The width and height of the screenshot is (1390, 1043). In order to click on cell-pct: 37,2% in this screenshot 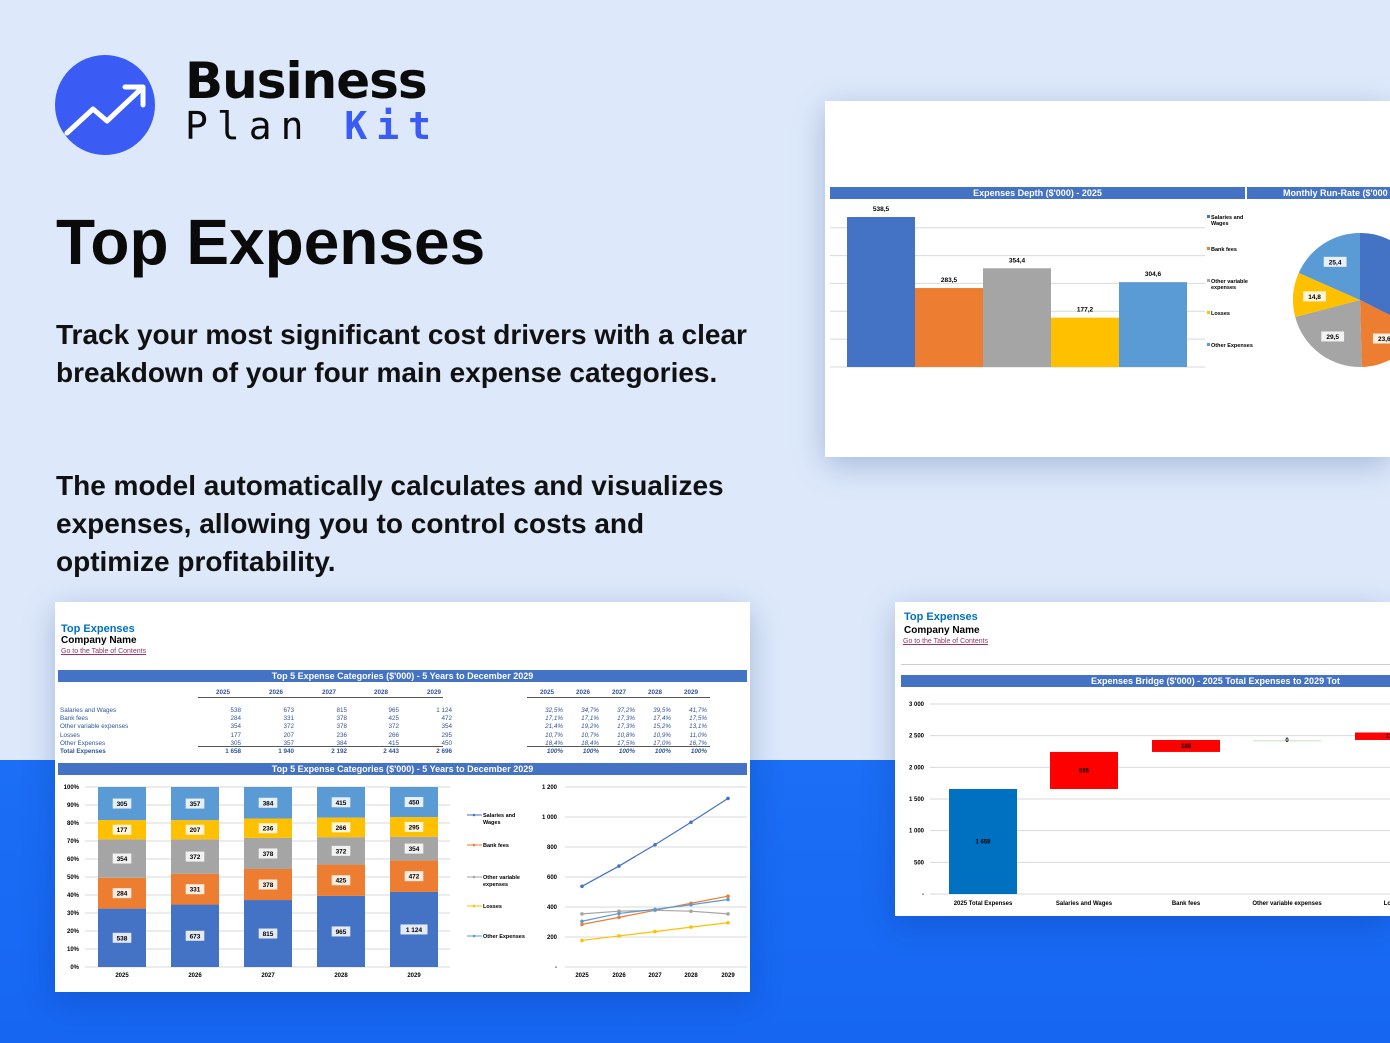, I will do `click(626, 710)`.